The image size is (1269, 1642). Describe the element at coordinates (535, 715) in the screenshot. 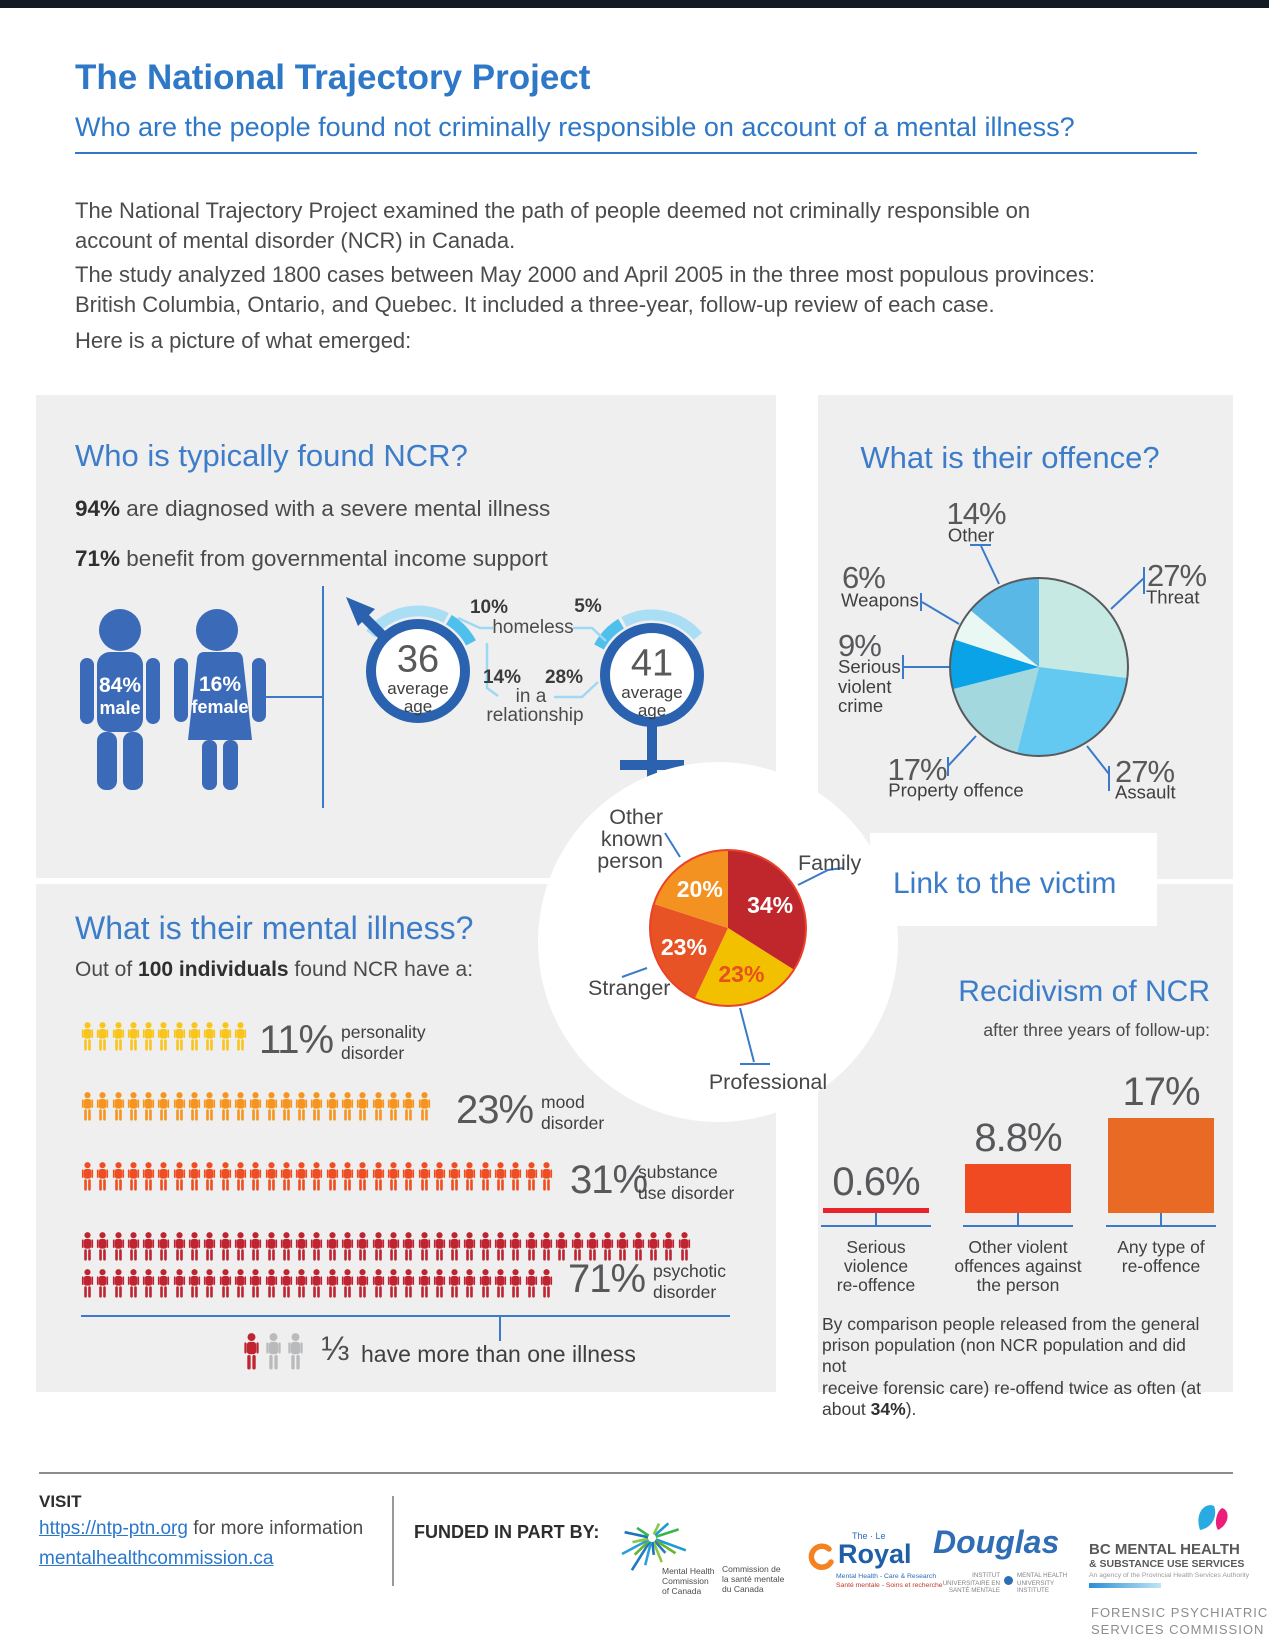

I see `relationship-label-line2: relationship` at that location.